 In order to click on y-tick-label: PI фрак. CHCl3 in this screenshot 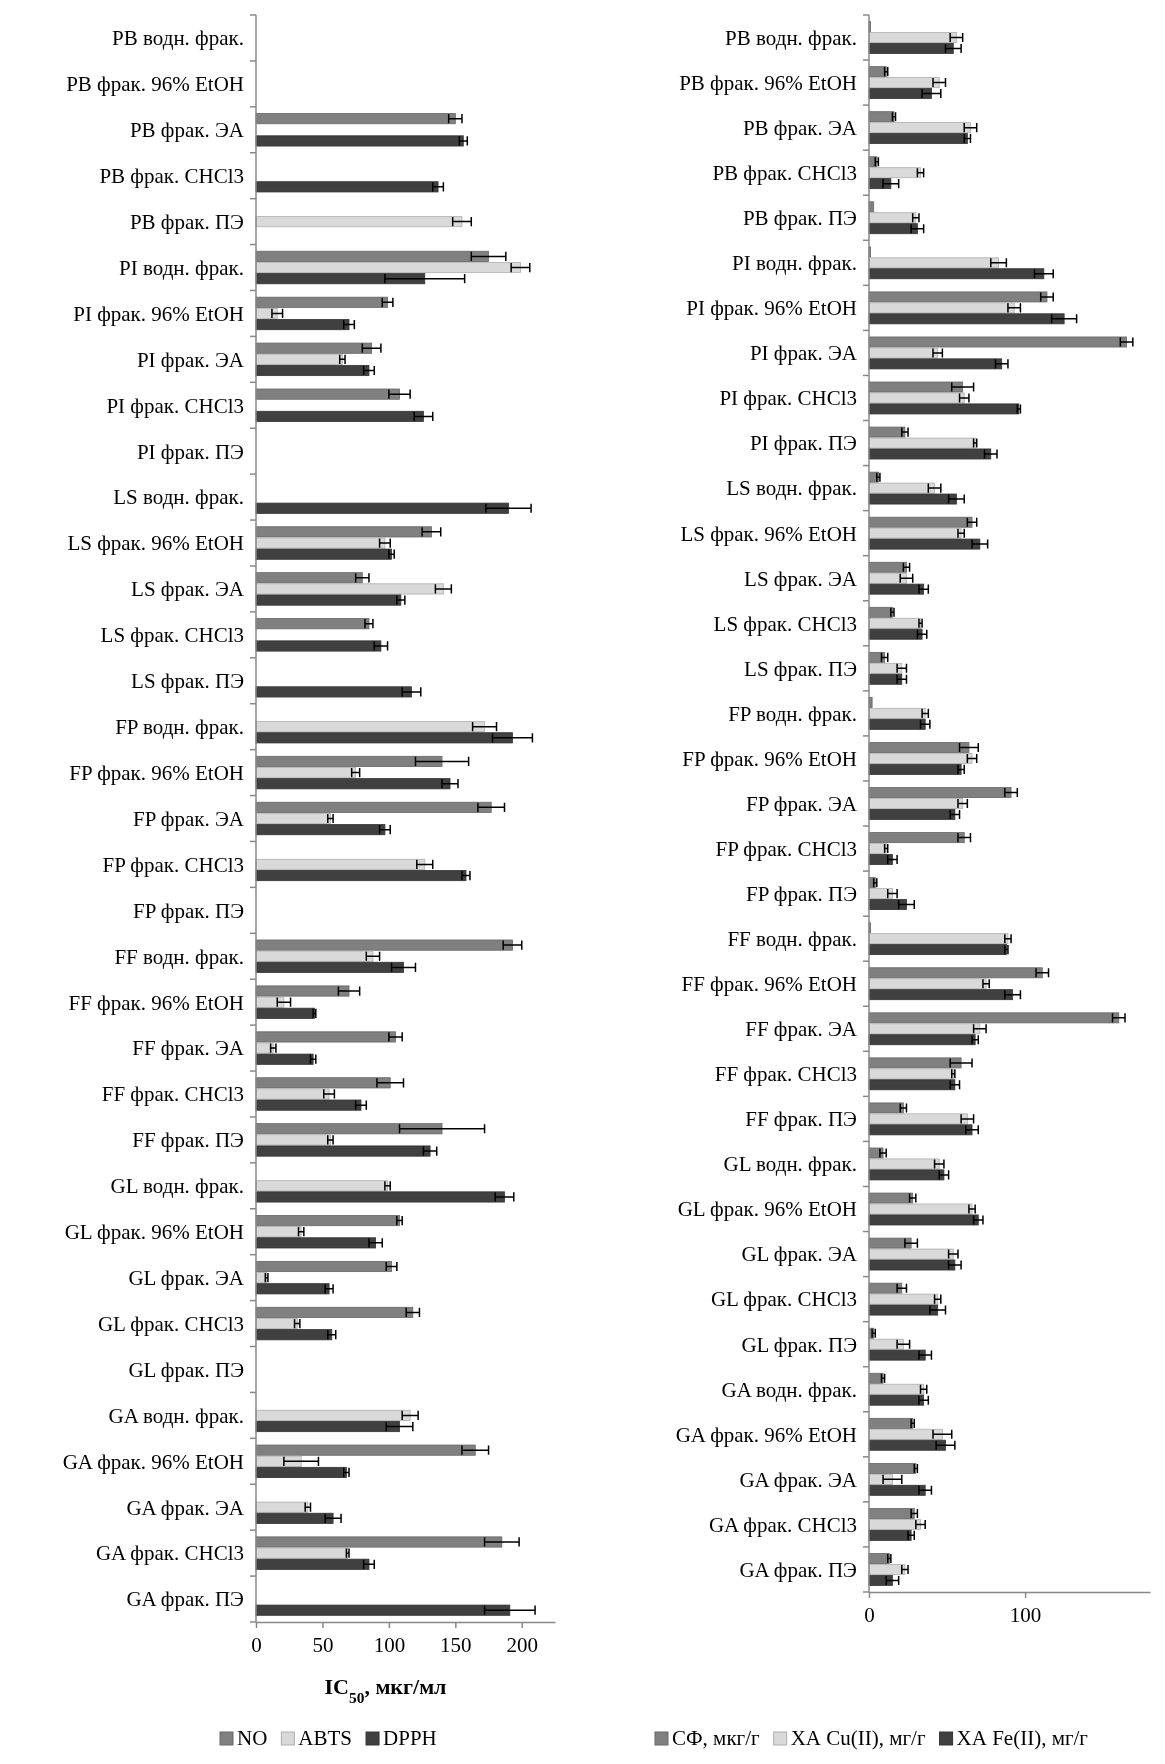, I will do `click(175, 405)`.